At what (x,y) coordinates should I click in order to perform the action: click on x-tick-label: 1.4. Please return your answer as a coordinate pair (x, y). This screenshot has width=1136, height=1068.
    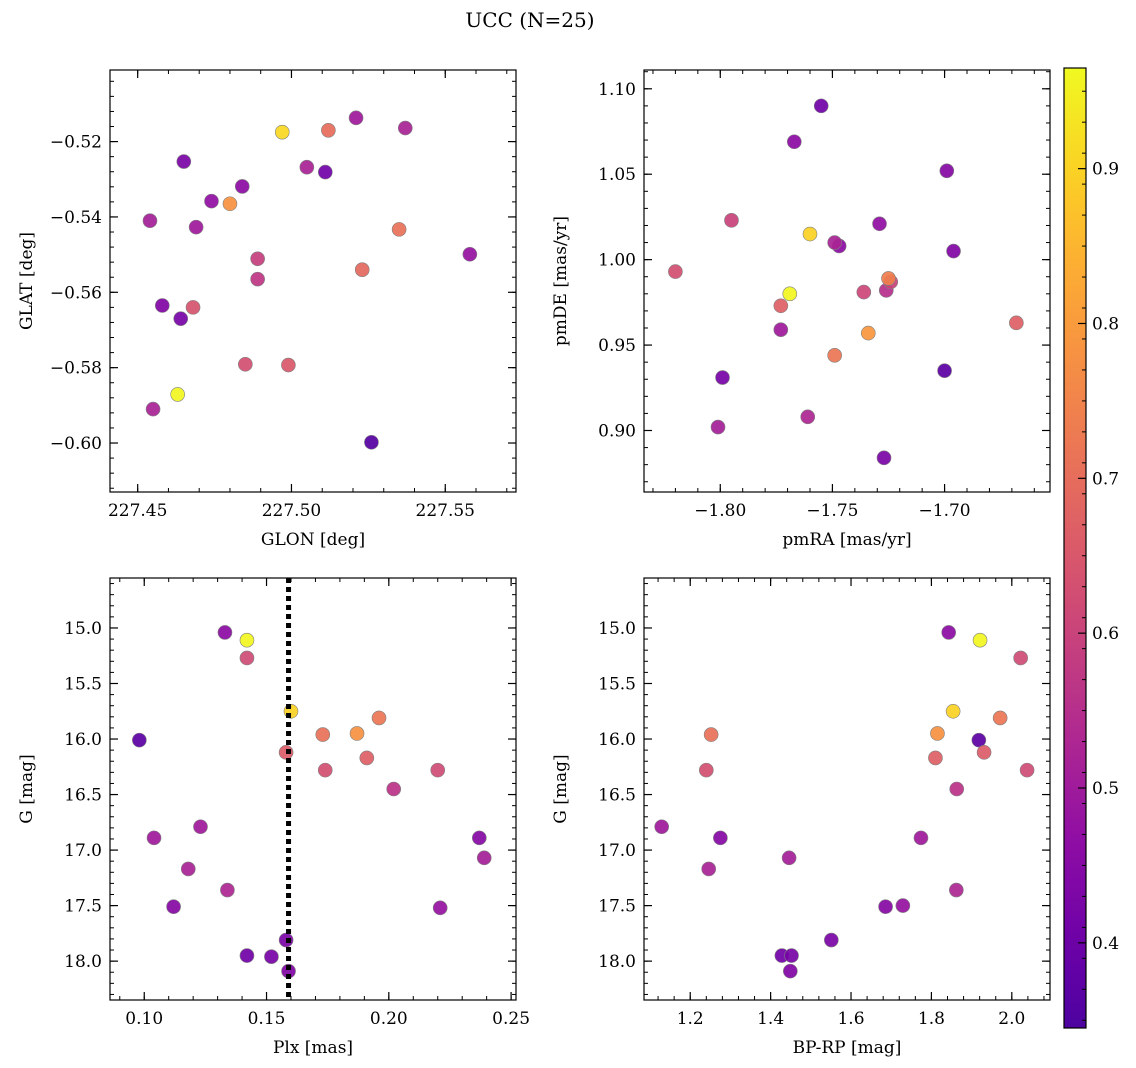
    Looking at the image, I should click on (770, 1019).